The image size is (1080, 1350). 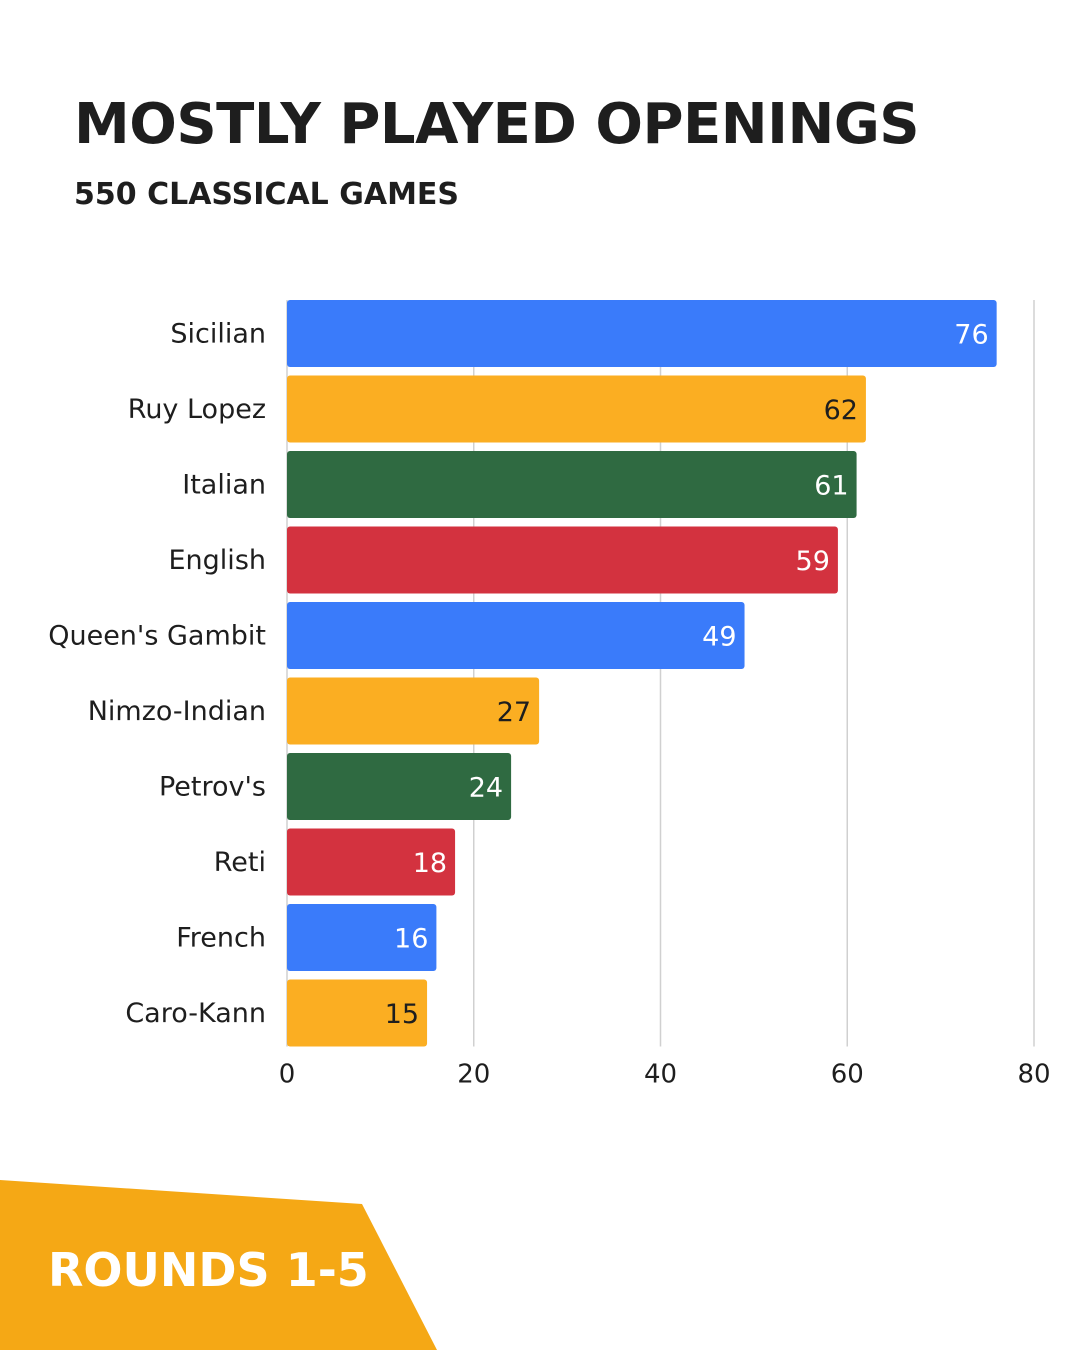 I want to click on bar-caro-kann, so click(x=357, y=1013).